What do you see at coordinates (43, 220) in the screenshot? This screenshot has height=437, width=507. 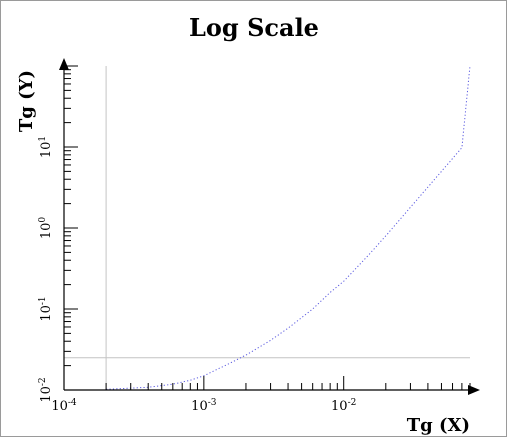 I see `y-tick-label-exponent: 0` at bounding box center [43, 220].